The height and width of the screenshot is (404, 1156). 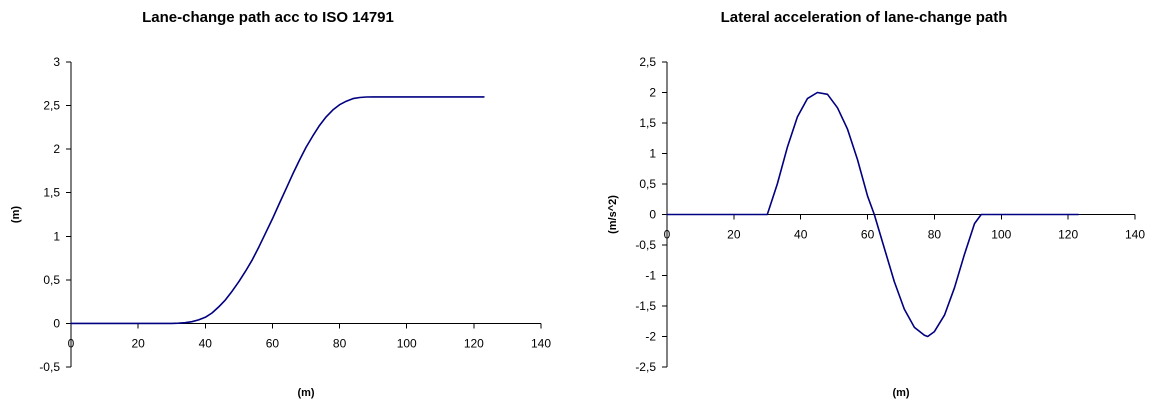 What do you see at coordinates (650, 276) in the screenshot?
I see `y-tick-label: -1` at bounding box center [650, 276].